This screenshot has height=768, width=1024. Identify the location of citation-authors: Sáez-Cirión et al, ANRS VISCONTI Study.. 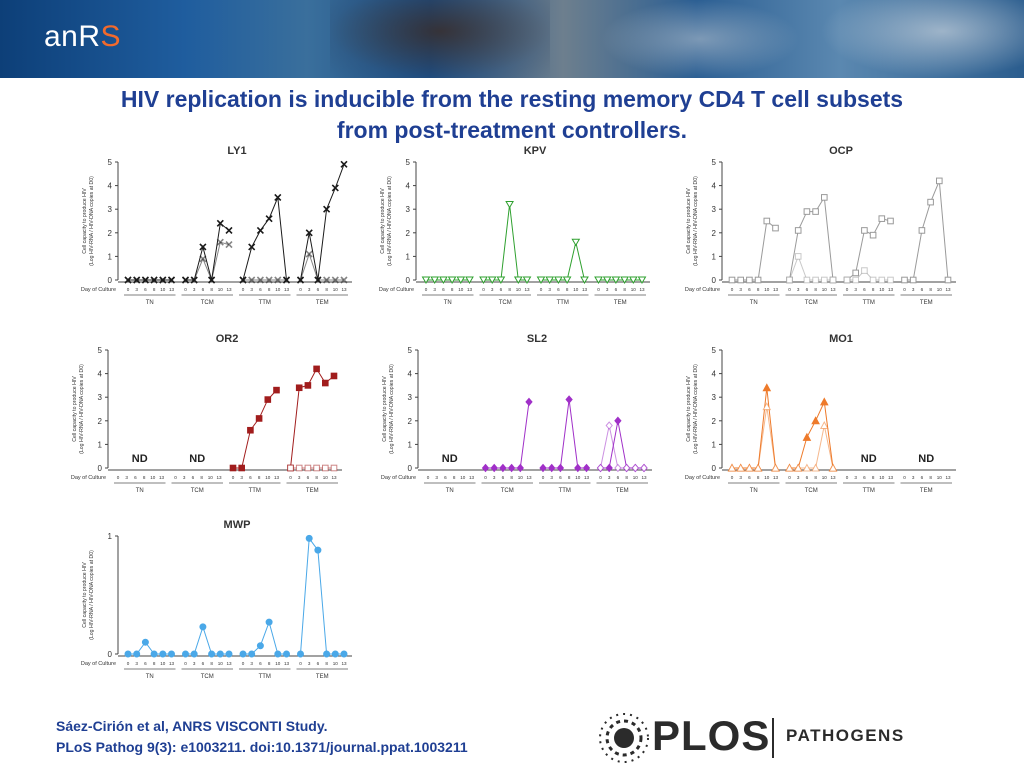
(192, 726).